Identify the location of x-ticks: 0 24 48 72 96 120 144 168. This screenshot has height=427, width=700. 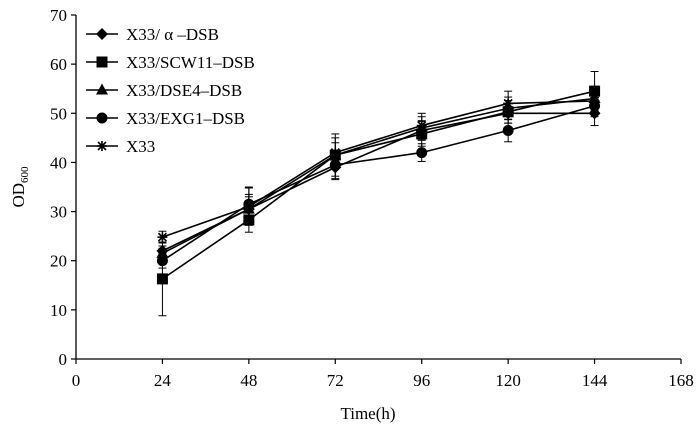
(383, 374).